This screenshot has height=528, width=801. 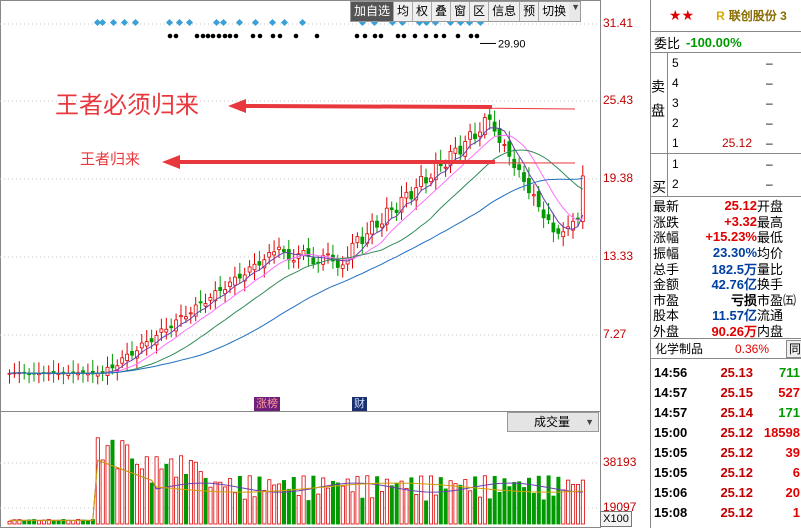 What do you see at coordinates (726, 492) in the screenshot?
I see `tick-row: 15:06 25.12 20` at bounding box center [726, 492].